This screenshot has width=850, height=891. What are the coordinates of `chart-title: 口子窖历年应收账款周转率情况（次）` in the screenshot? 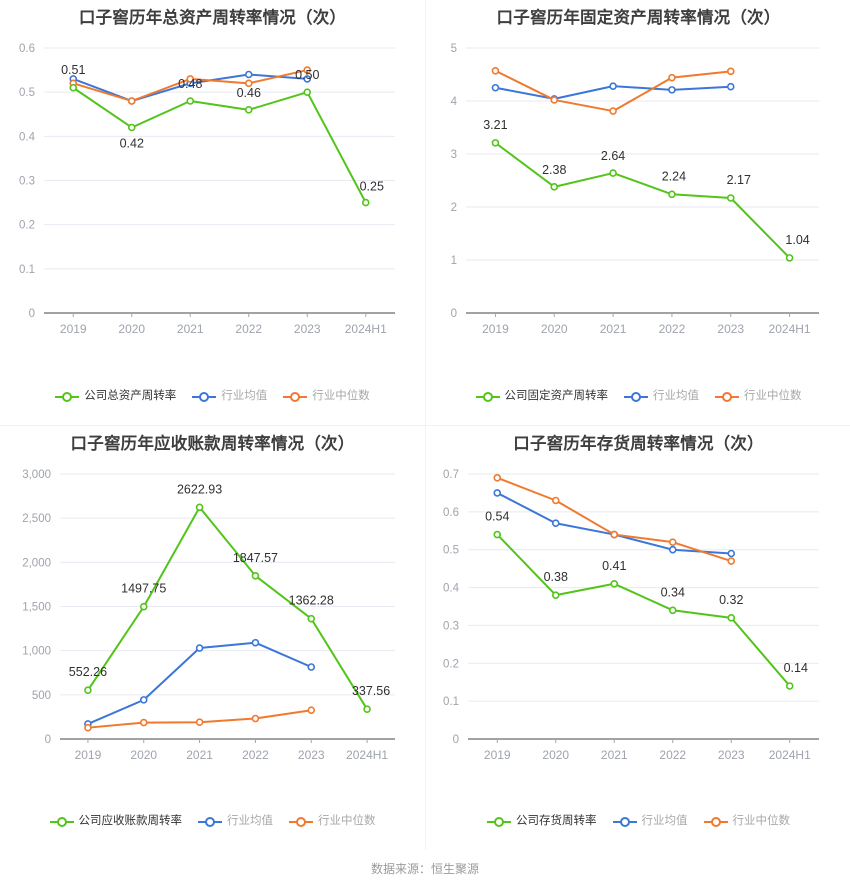 It's located at (212, 444).